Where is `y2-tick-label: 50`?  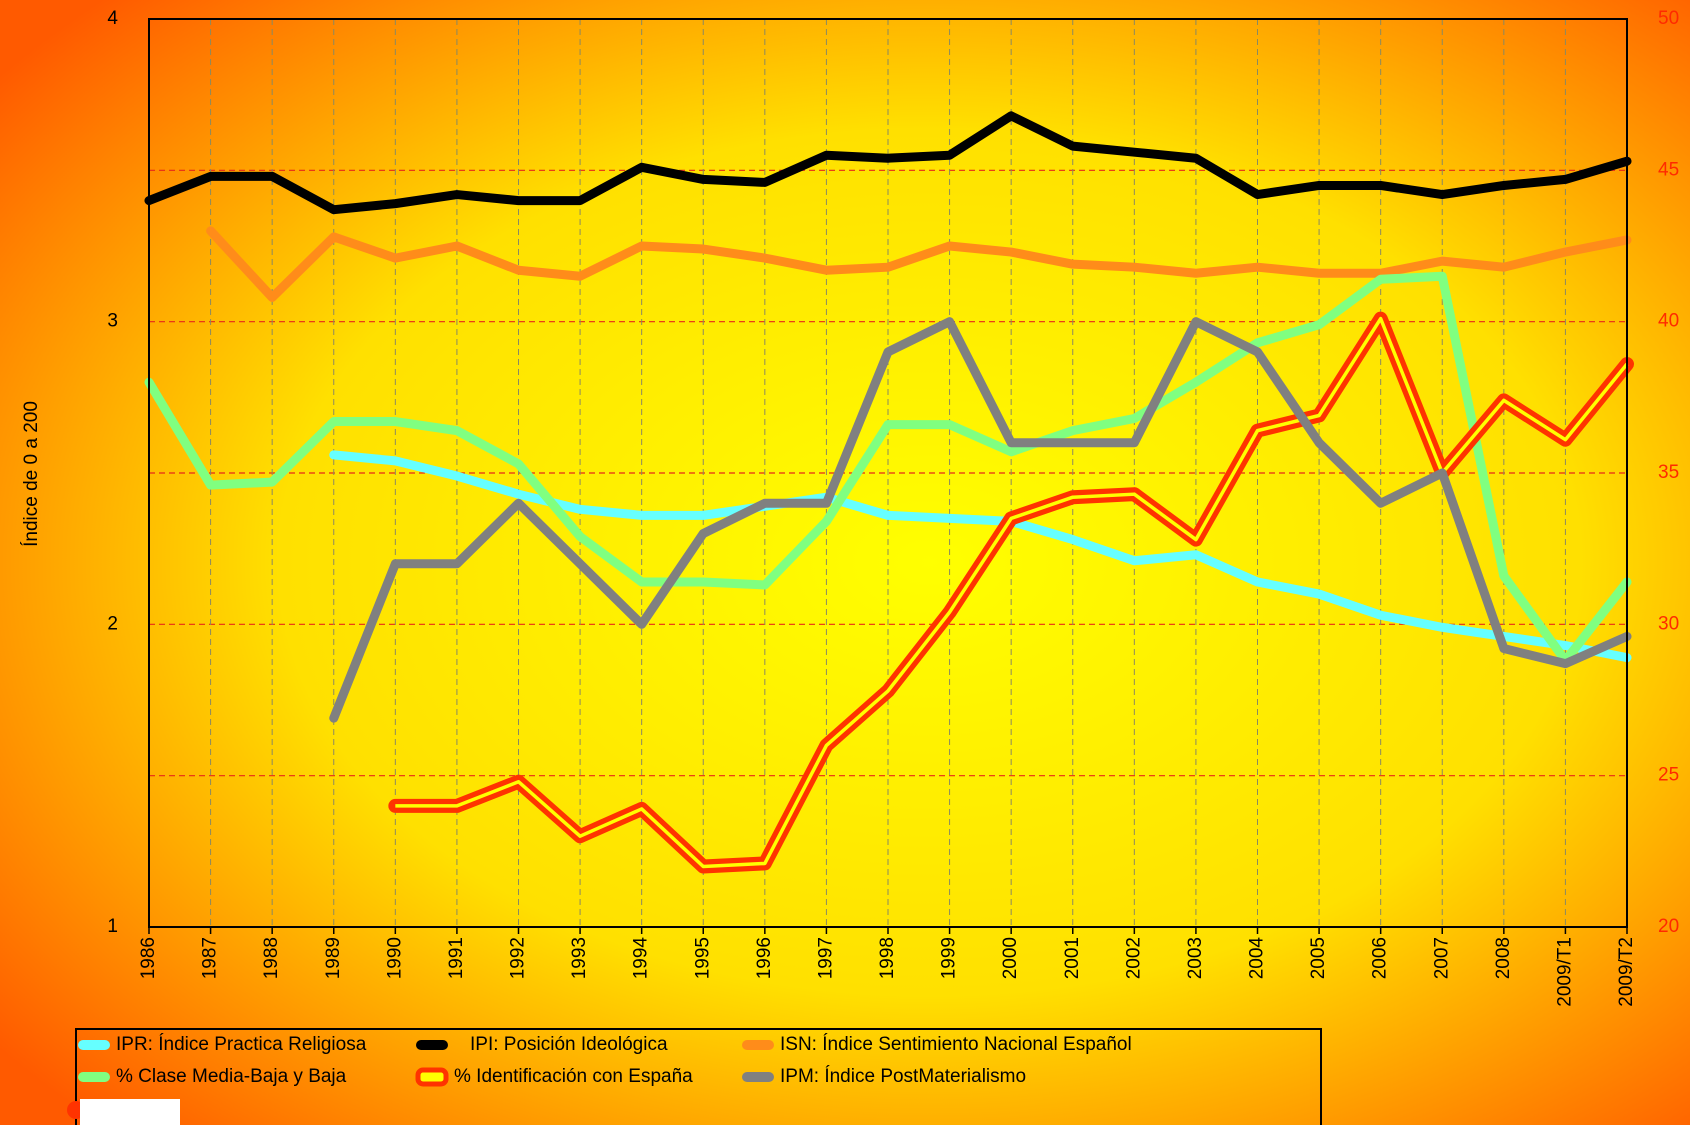 y2-tick-label: 50 is located at coordinates (1668, 18).